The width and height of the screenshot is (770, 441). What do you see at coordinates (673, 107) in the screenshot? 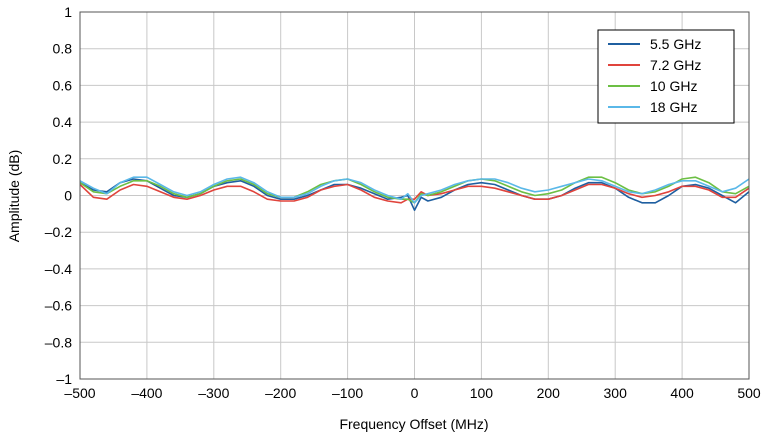
I see `legend-label-18-ghz: 18 GHz` at bounding box center [673, 107].